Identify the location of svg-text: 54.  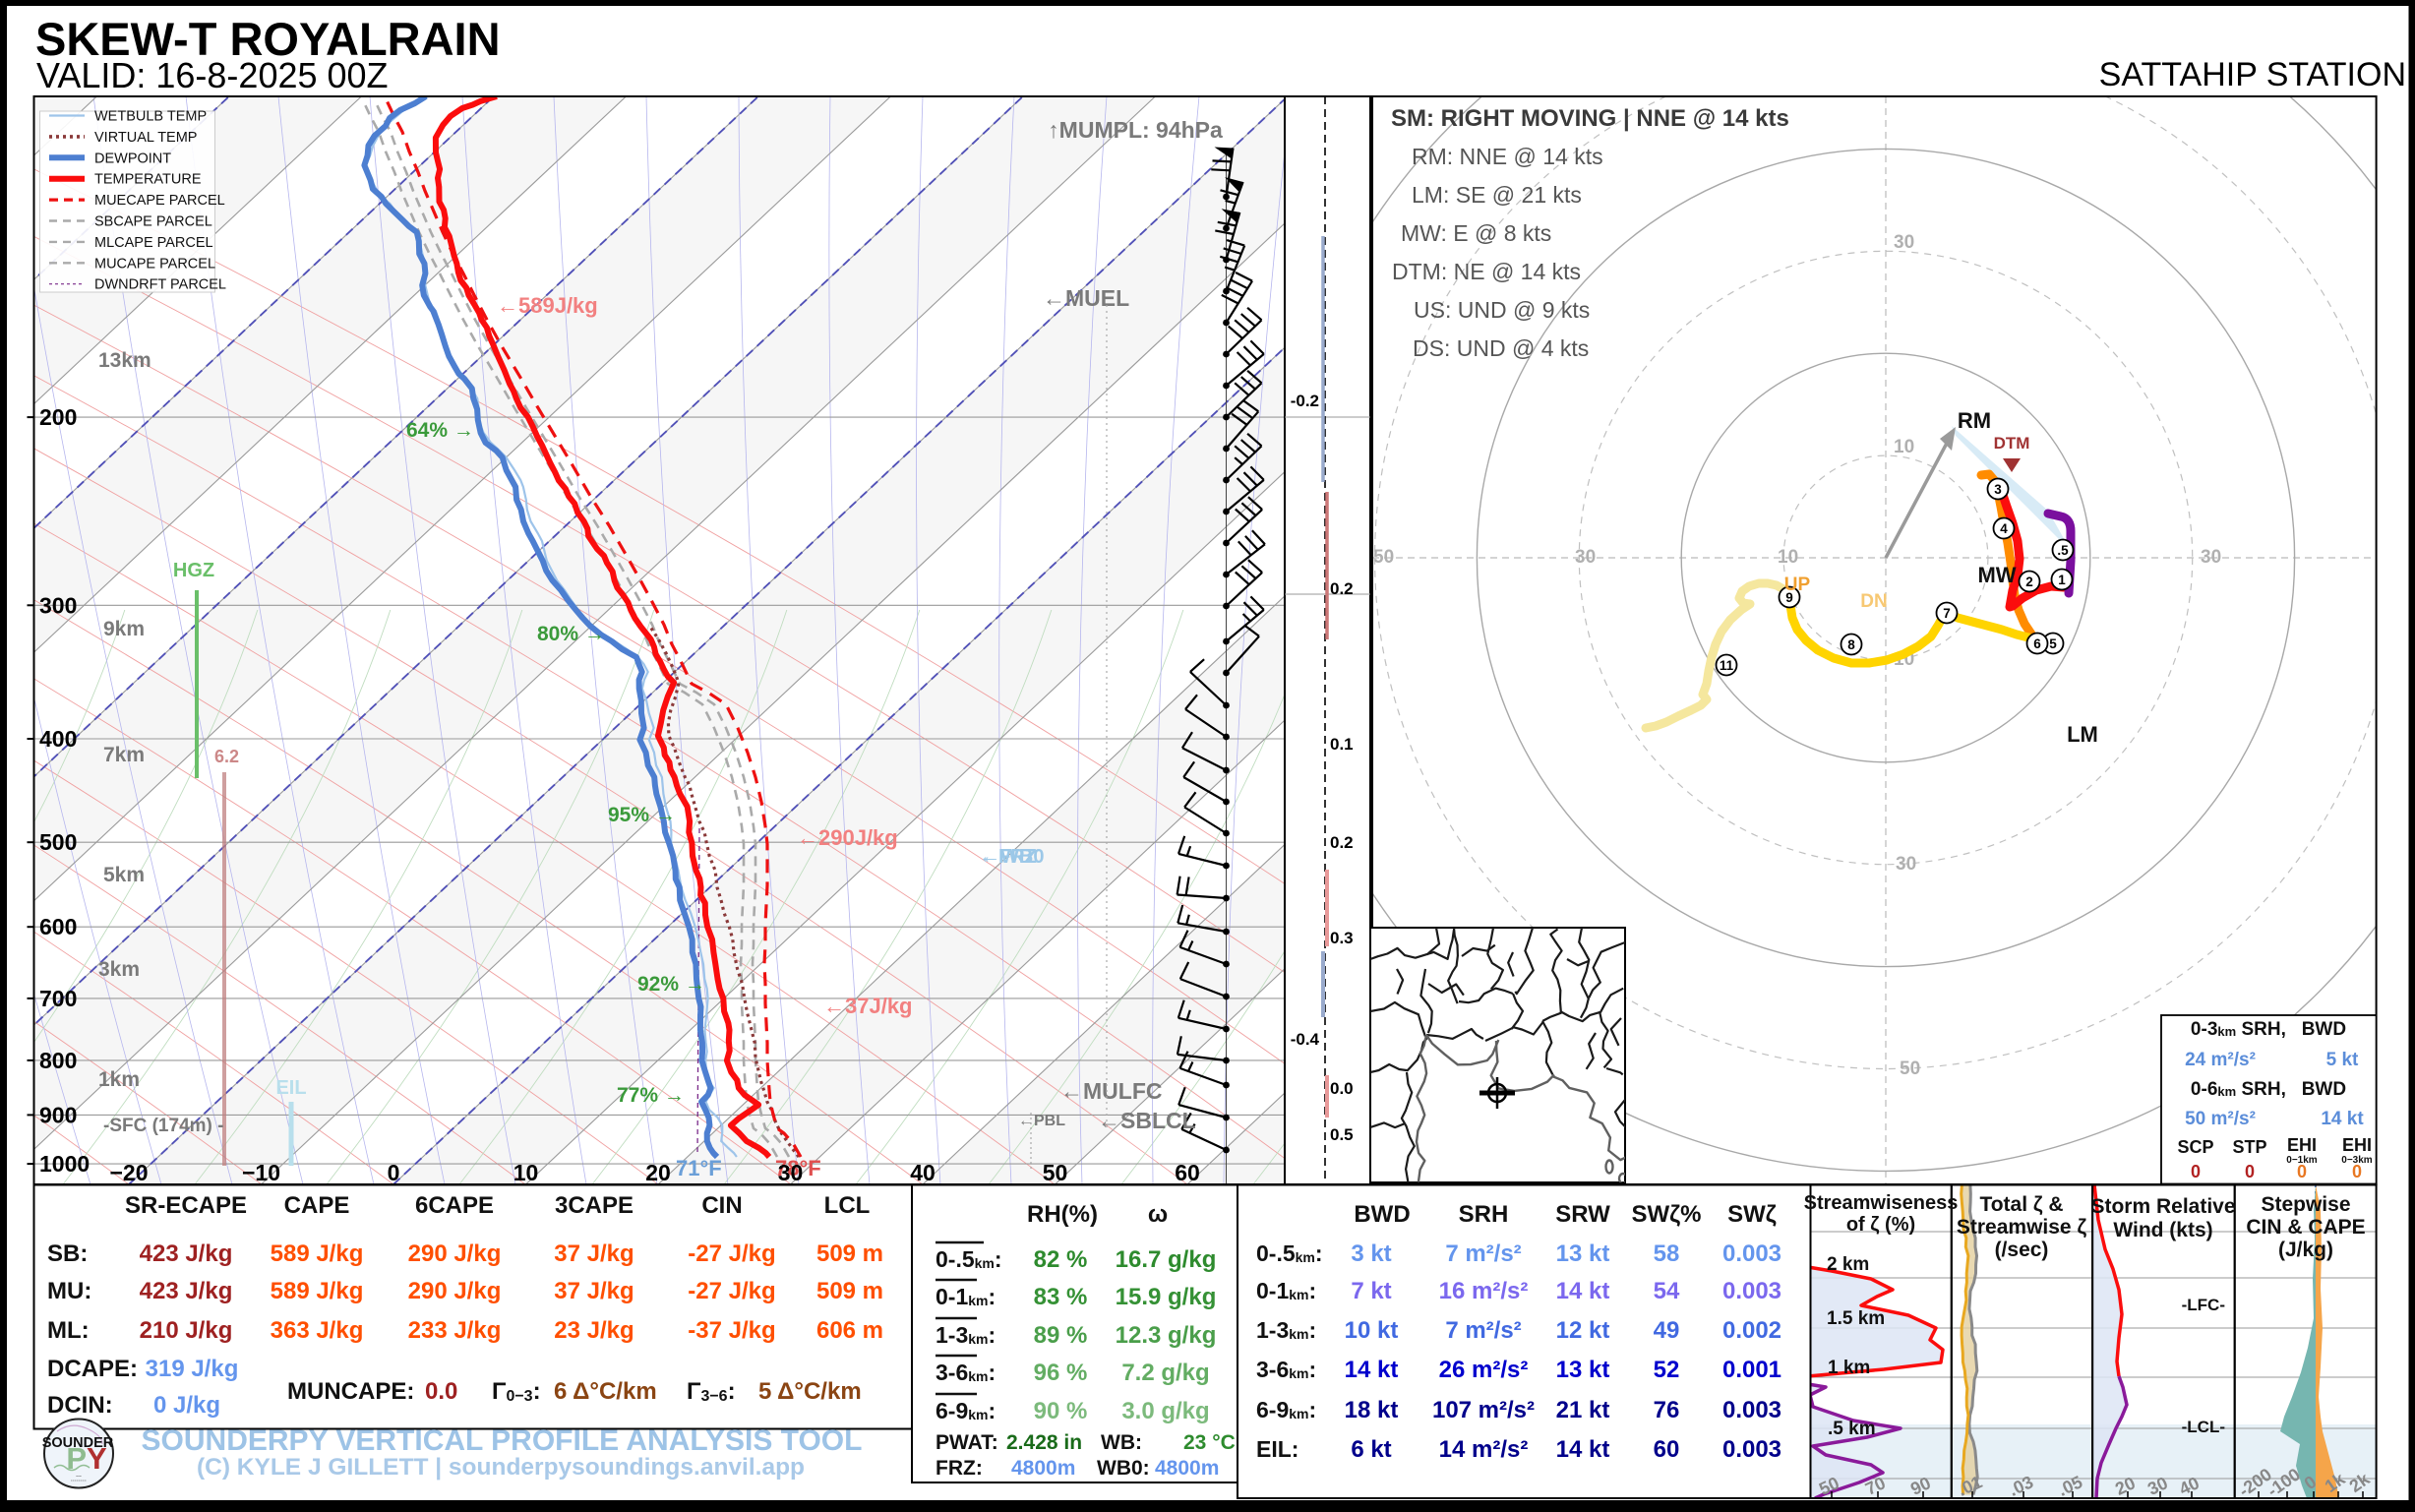
(1667, 1291).